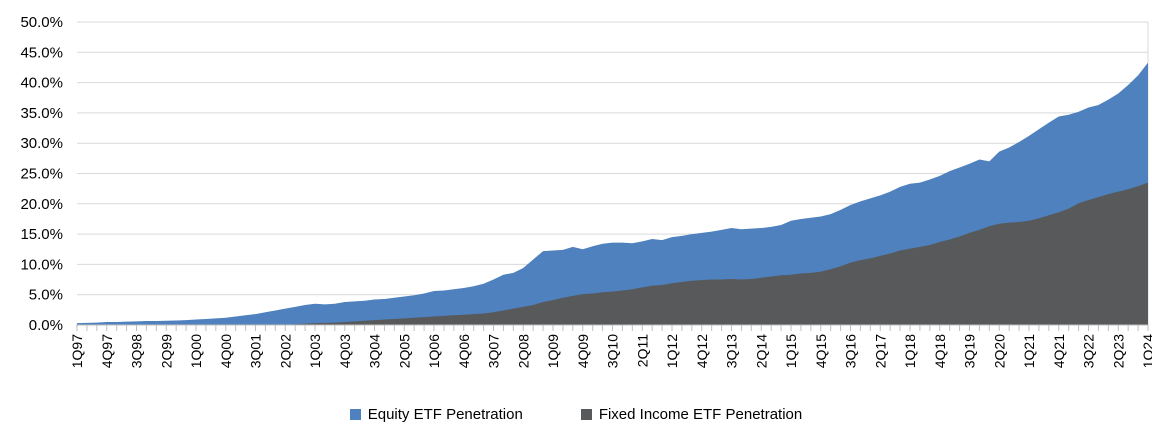 The width and height of the screenshot is (1152, 447). What do you see at coordinates (700, 414) in the screenshot?
I see `legend-label-fixed-income: Fixed Income ETF Penetration` at bounding box center [700, 414].